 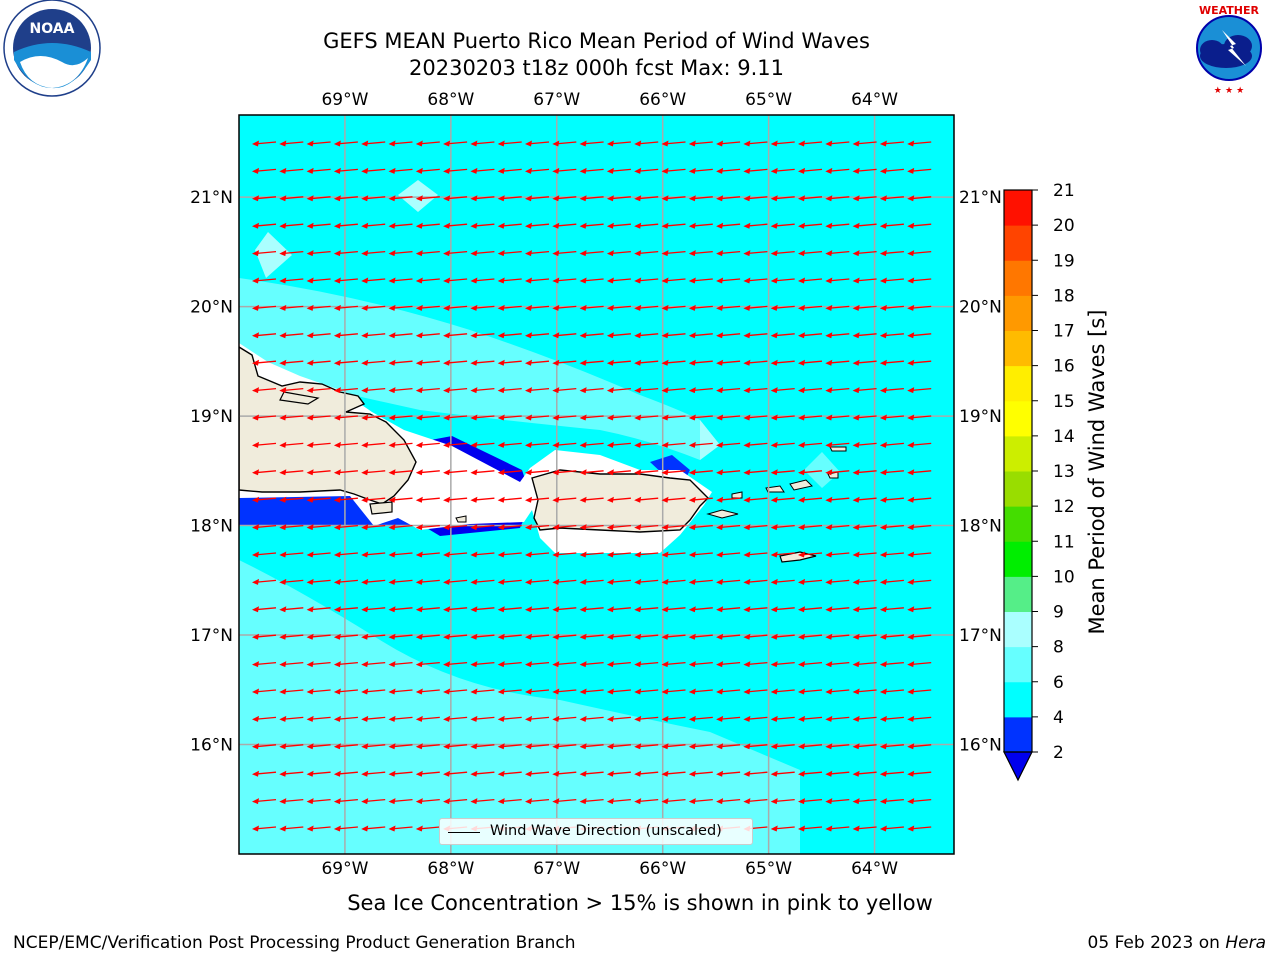 I want to click on colorbar-tick-label: 19, so click(x=1064, y=261).